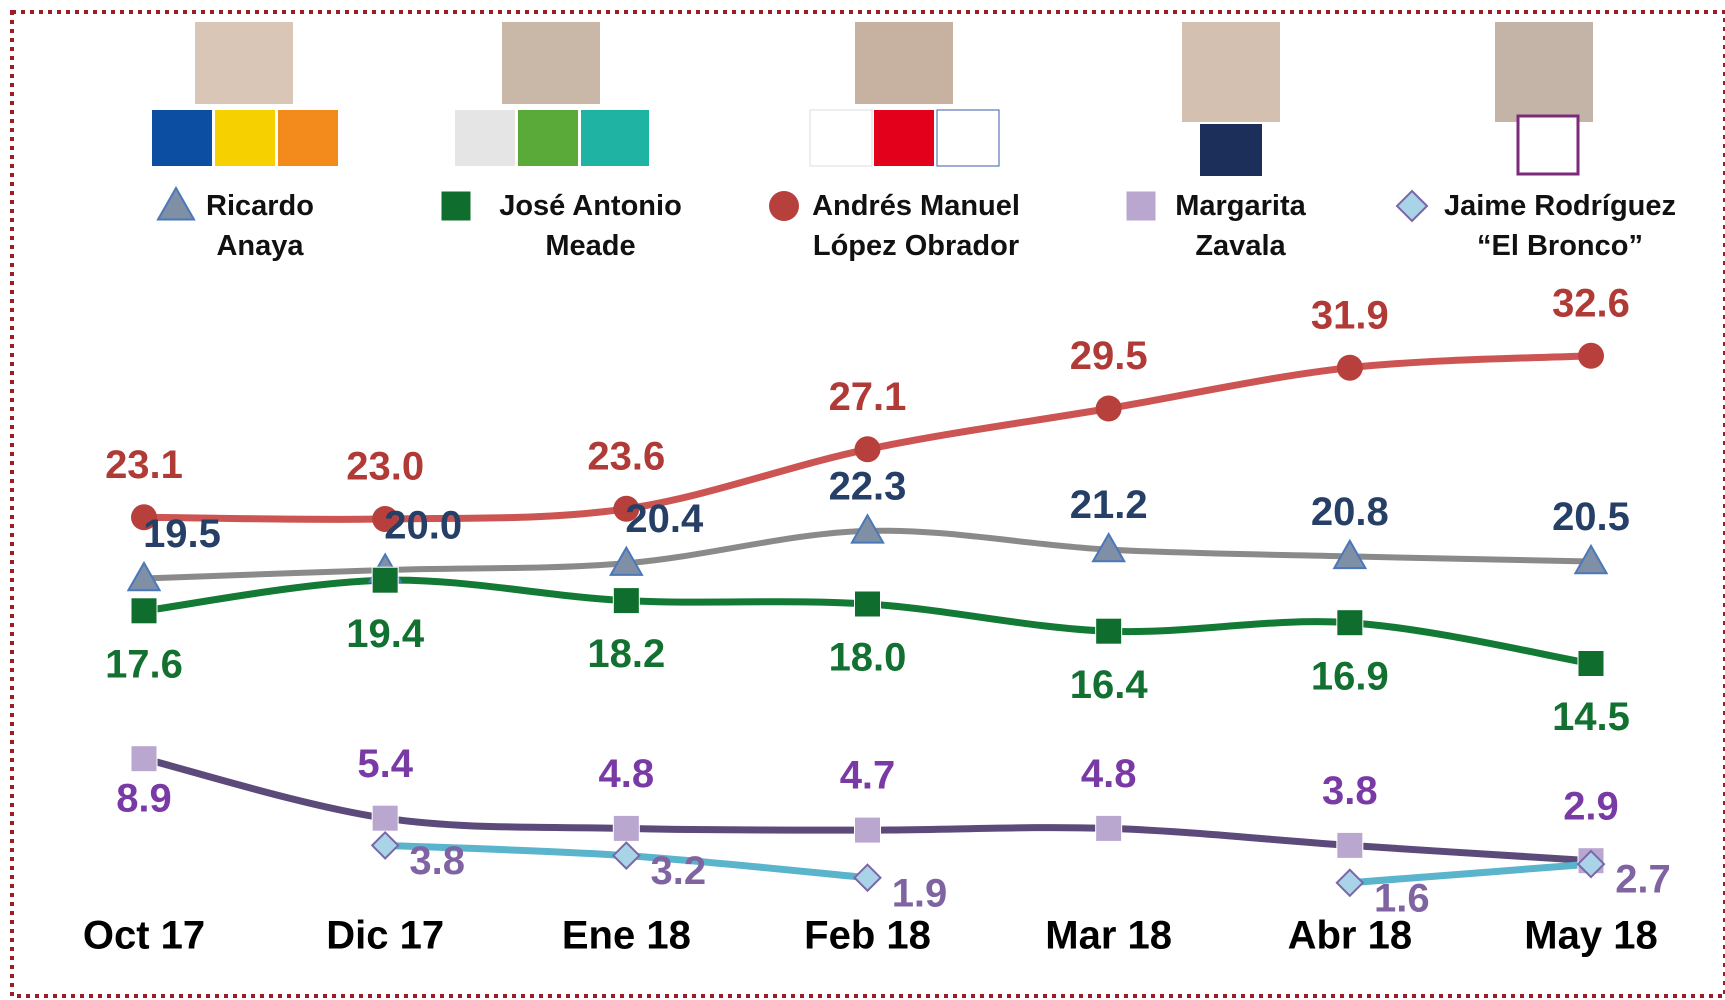 The height and width of the screenshot is (1000, 1725). Describe the element at coordinates (1470, 873) in the screenshot. I see `series-line` at that location.